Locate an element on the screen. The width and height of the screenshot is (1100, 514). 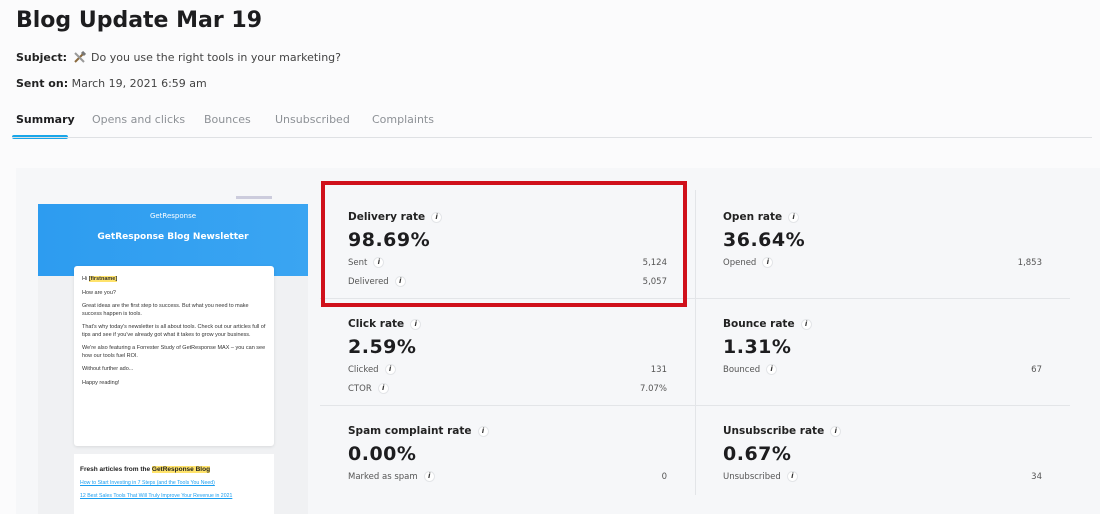
metric-title: Delivery rate i is located at coordinates (395, 217).